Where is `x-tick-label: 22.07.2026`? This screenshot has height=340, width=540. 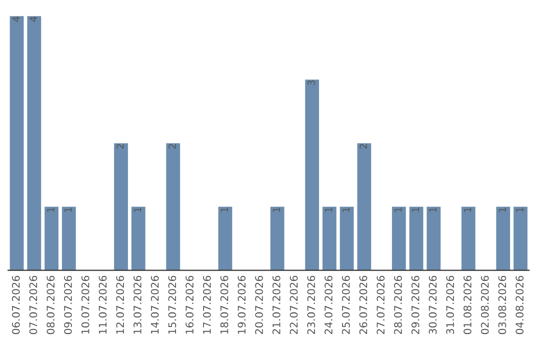
x-tick-label: 22.07.2026 is located at coordinates (294, 305).